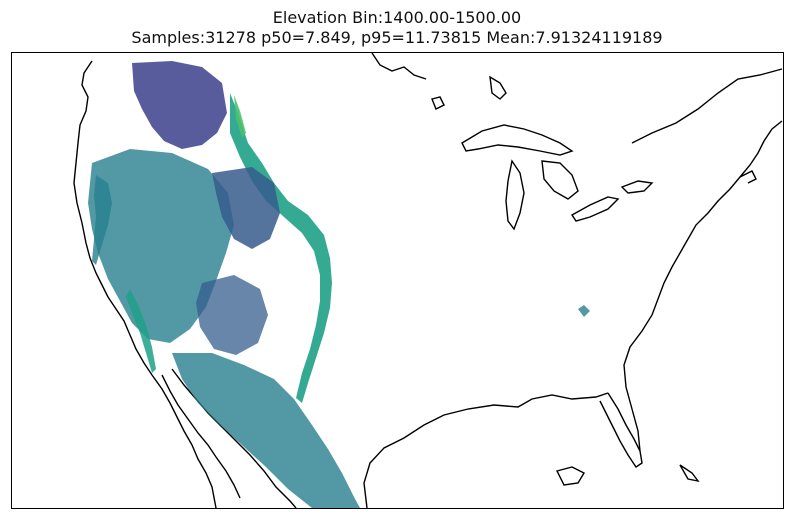 The width and height of the screenshot is (794, 518). Describe the element at coordinates (102, 220) in the screenshot. I see `cluster-cascades` at that location.